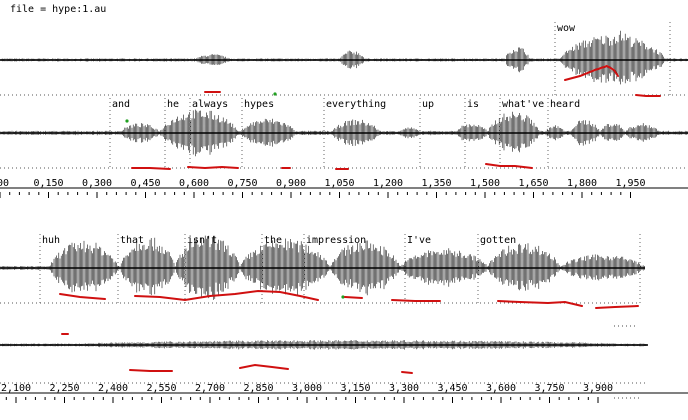 This screenshot has height=420, width=688. Describe the element at coordinates (258, 388) in the screenshot. I see `time-axis-panel2-tick-label: 2,850` at that location.